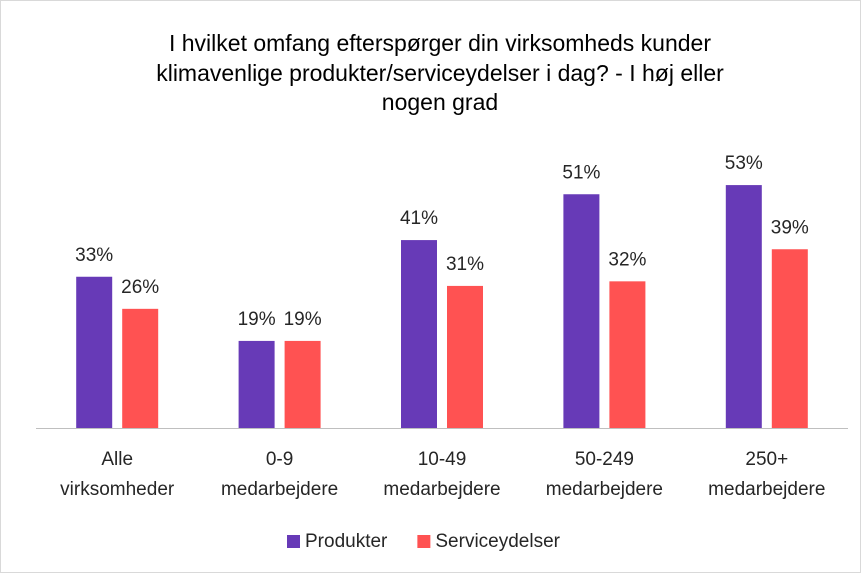 The image size is (861, 573). I want to click on x-tick-label: virksomheder, so click(117, 489).